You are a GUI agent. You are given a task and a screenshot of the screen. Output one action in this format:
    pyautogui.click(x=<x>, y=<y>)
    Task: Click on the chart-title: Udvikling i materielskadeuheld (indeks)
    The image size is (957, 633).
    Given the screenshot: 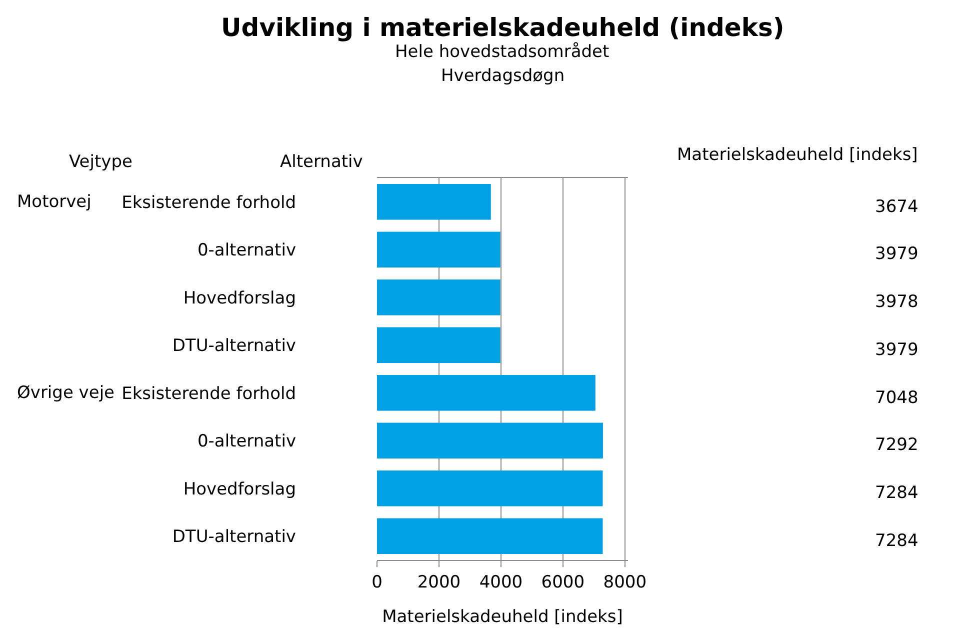 What is the action you would take?
    pyautogui.click(x=502, y=27)
    